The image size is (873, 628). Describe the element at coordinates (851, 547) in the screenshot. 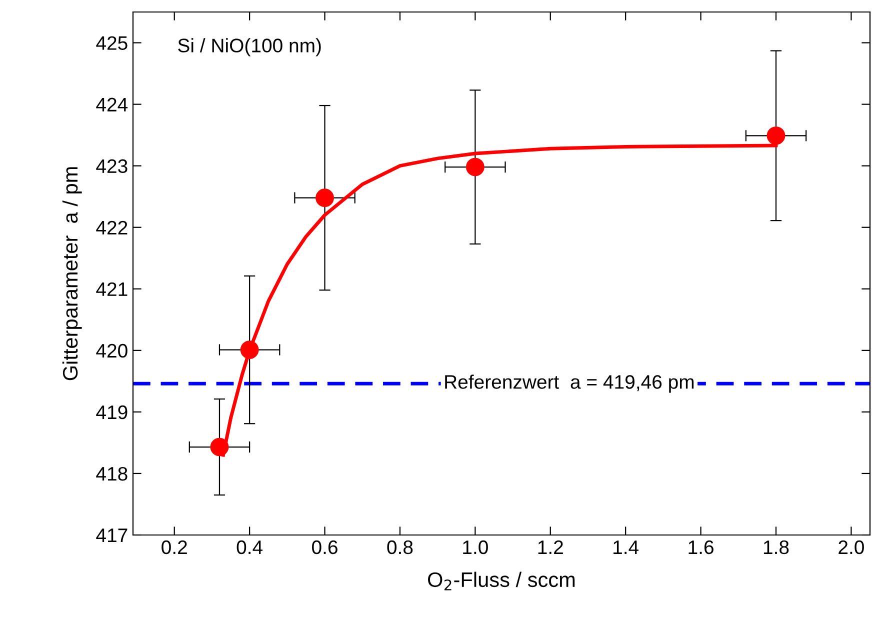

I see `x-tick-label: 2.0` at that location.